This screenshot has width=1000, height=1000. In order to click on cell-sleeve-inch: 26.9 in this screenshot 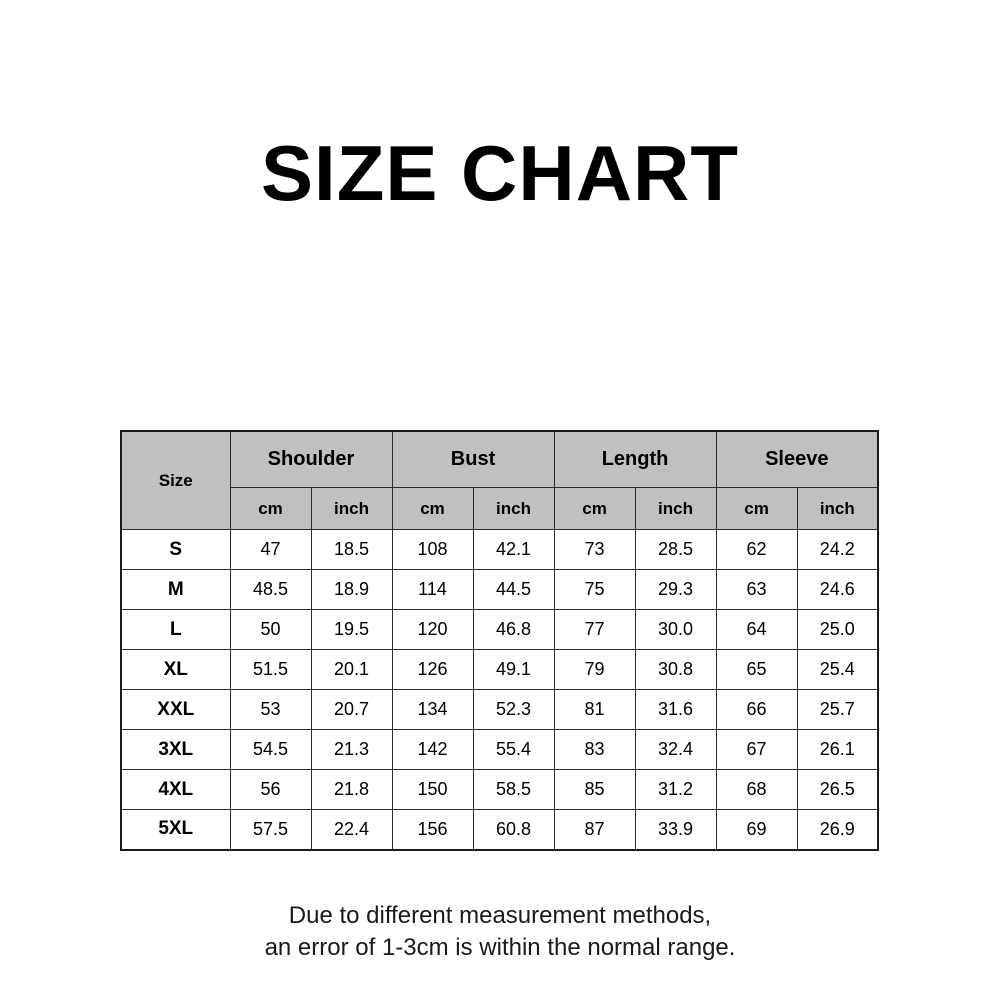, I will do `click(837, 829)`.